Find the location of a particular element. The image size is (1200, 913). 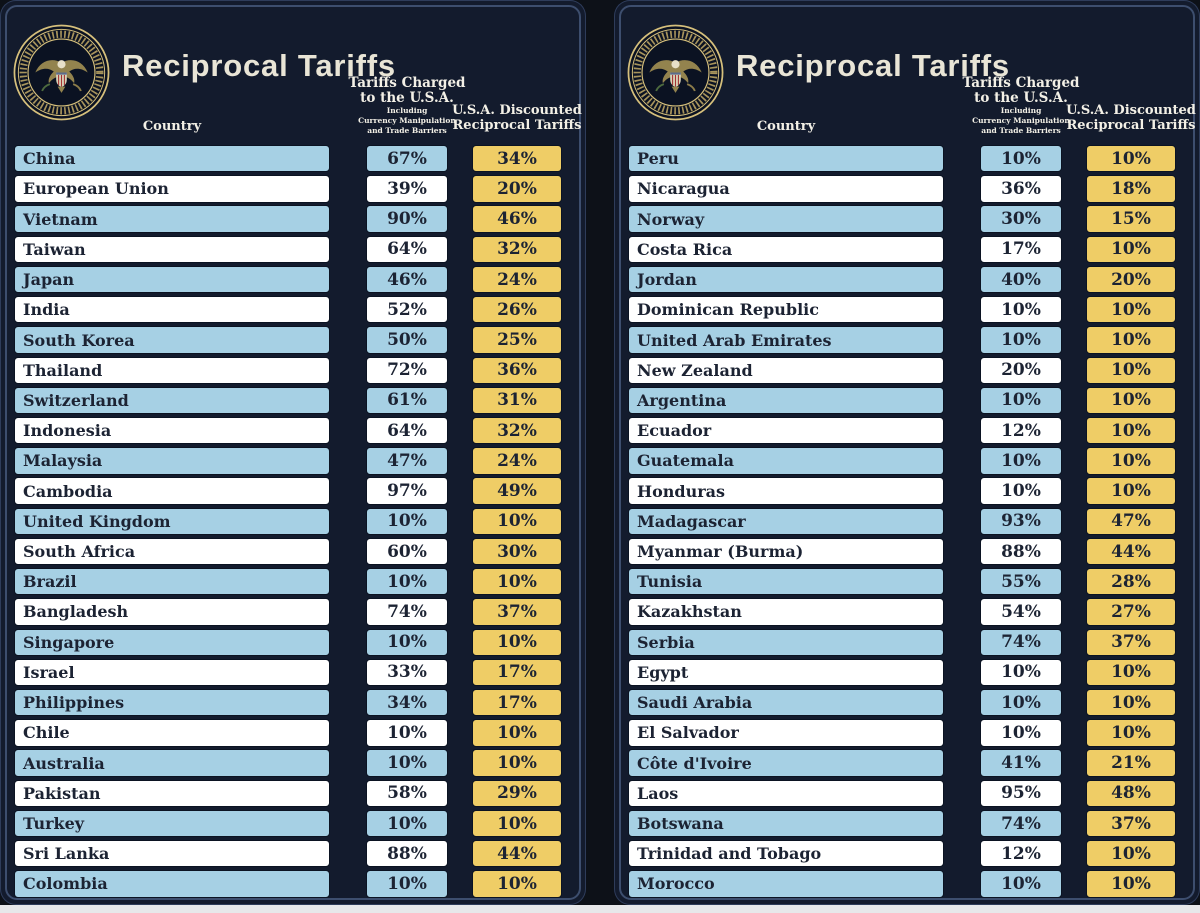

table-row: Ecuador 12% 10% is located at coordinates (902, 430).